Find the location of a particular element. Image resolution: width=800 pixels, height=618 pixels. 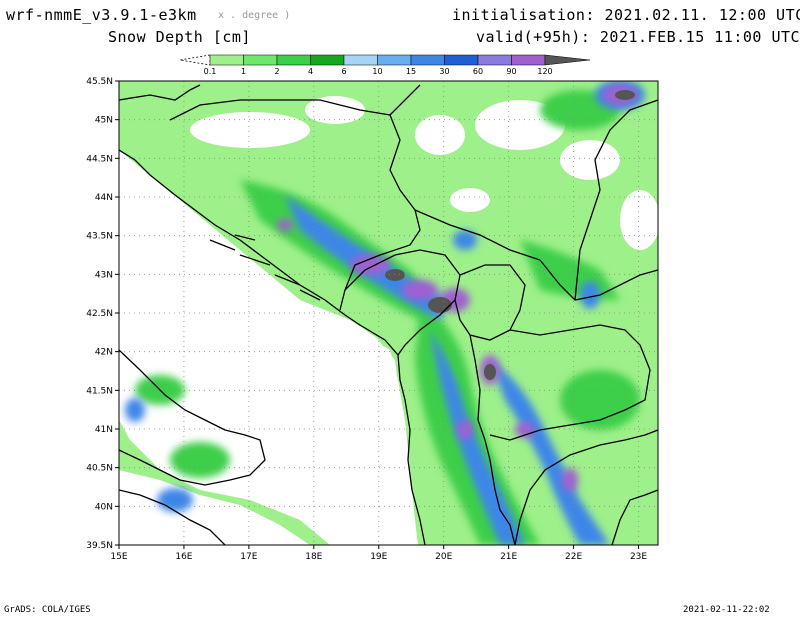

legend-high-arrow is located at coordinates (567, 60).